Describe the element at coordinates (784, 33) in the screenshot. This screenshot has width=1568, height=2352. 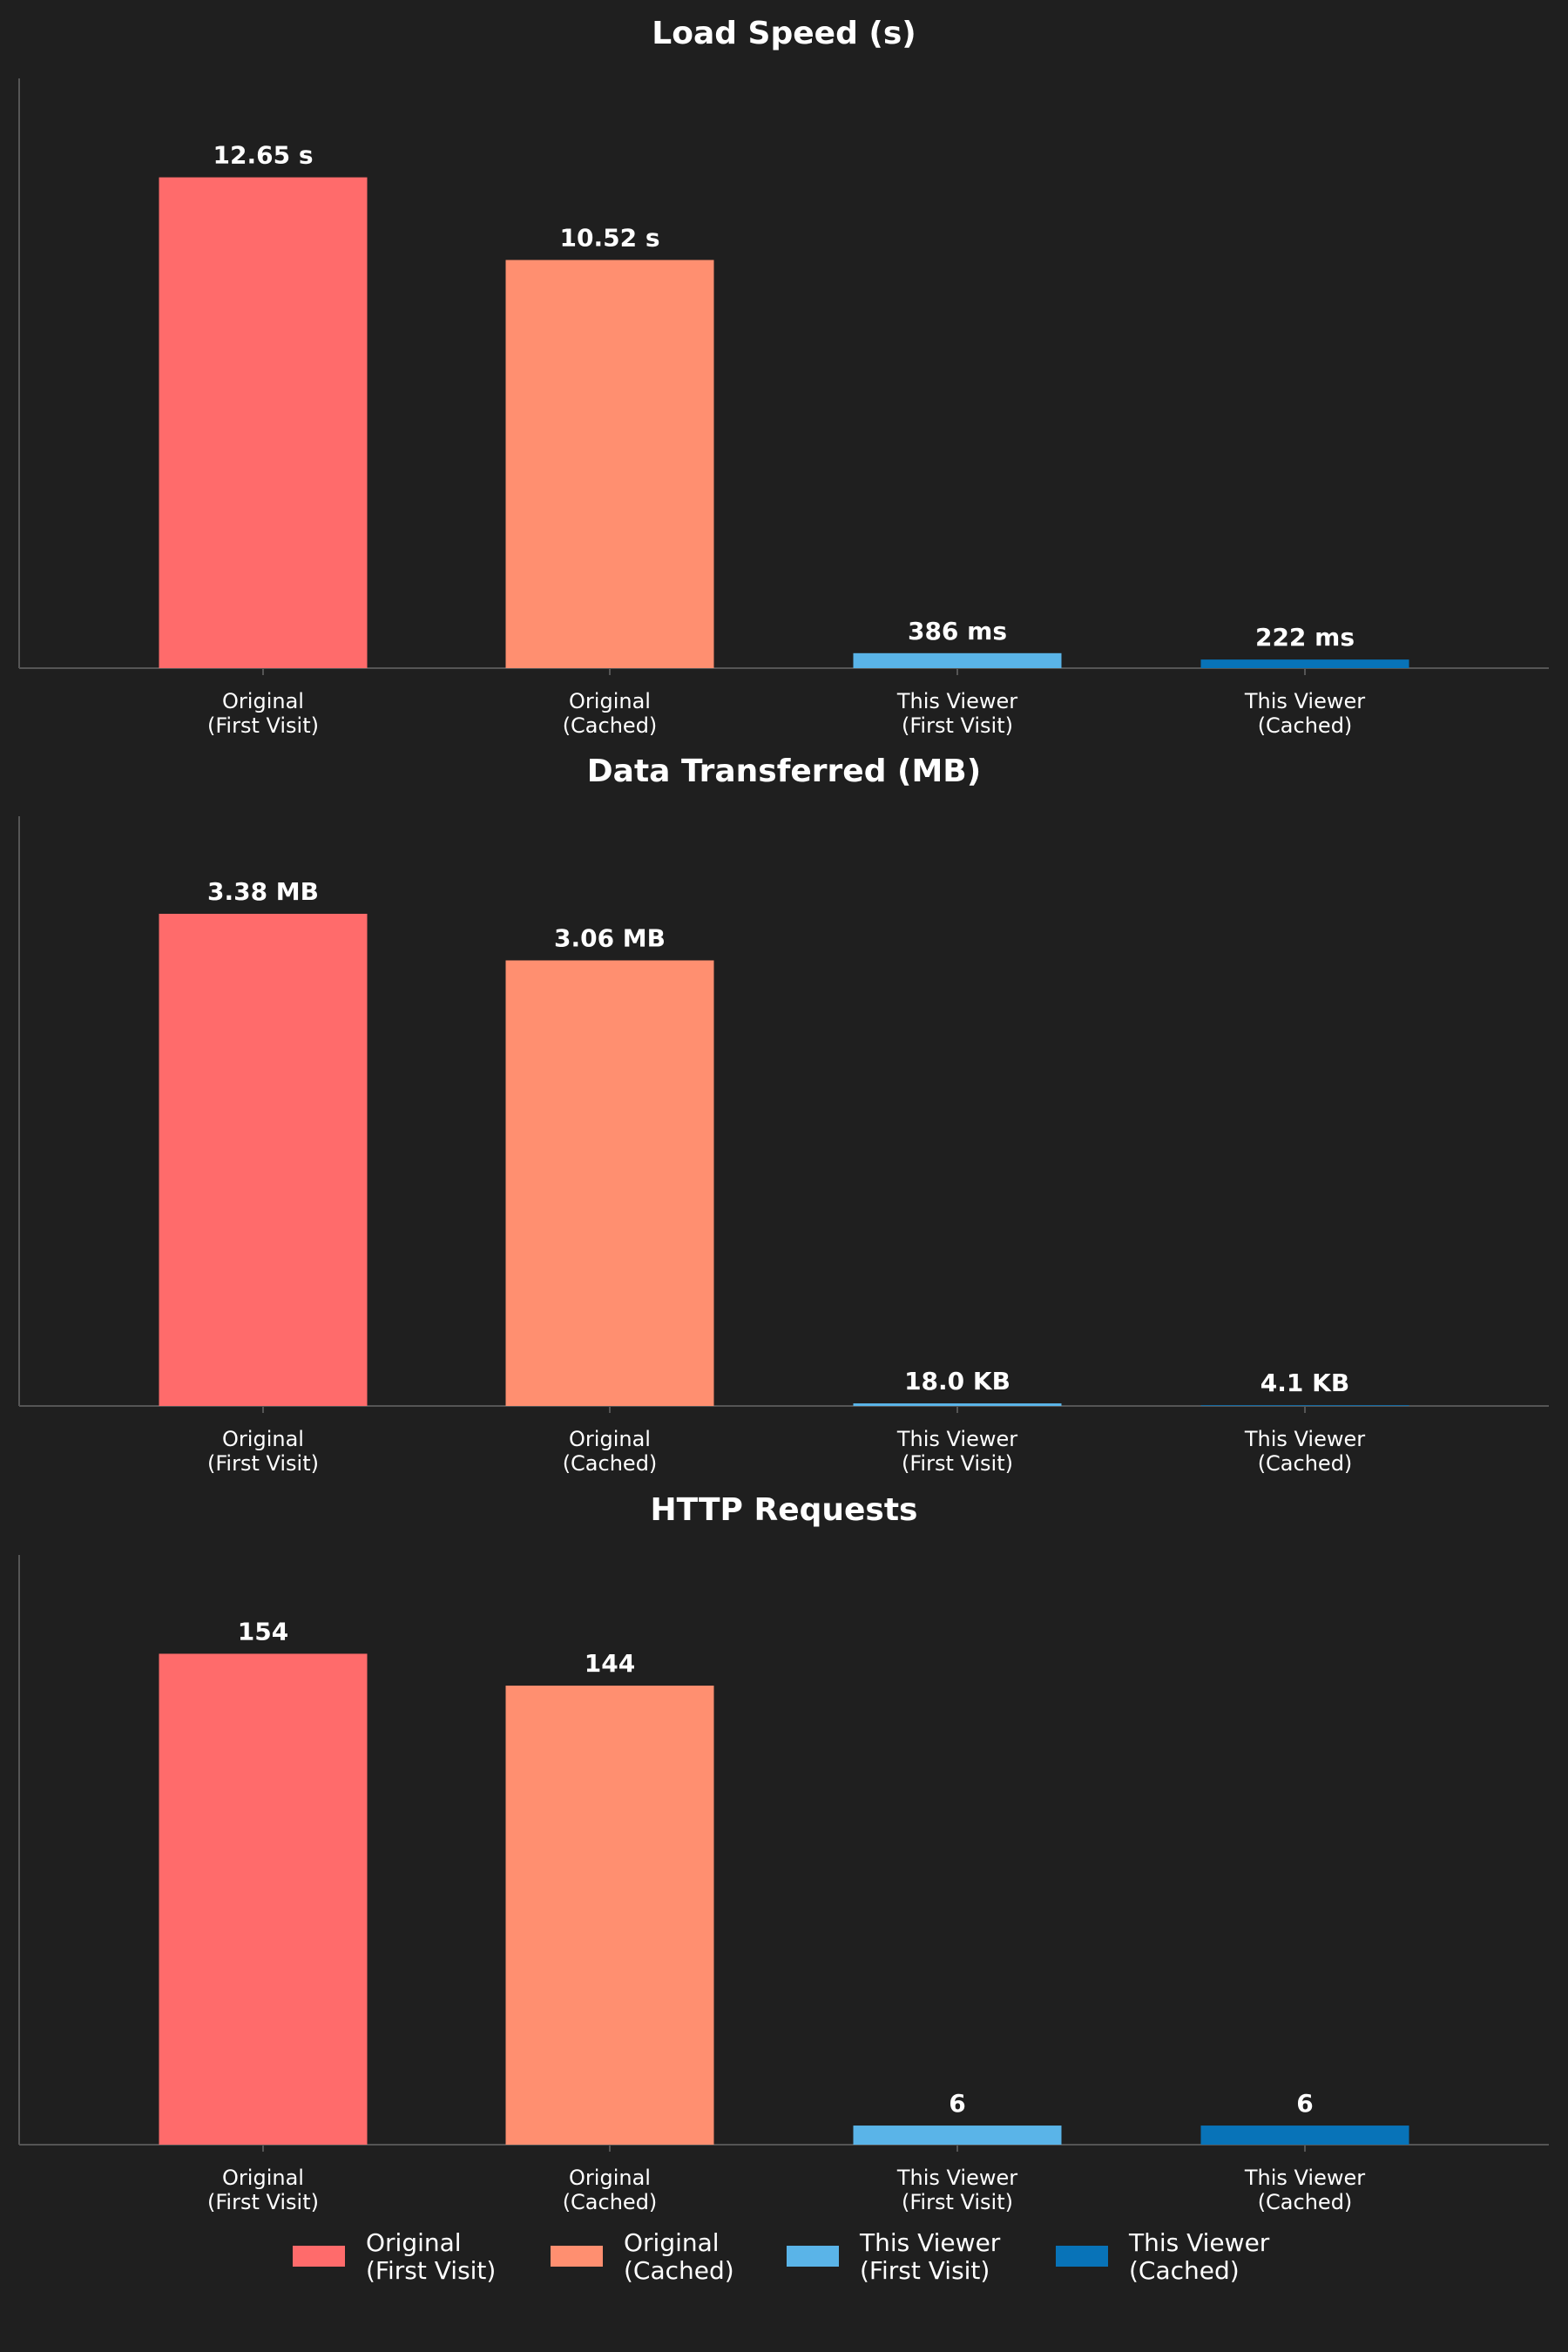
I see `chart-title: Load Speed (s)` at that location.